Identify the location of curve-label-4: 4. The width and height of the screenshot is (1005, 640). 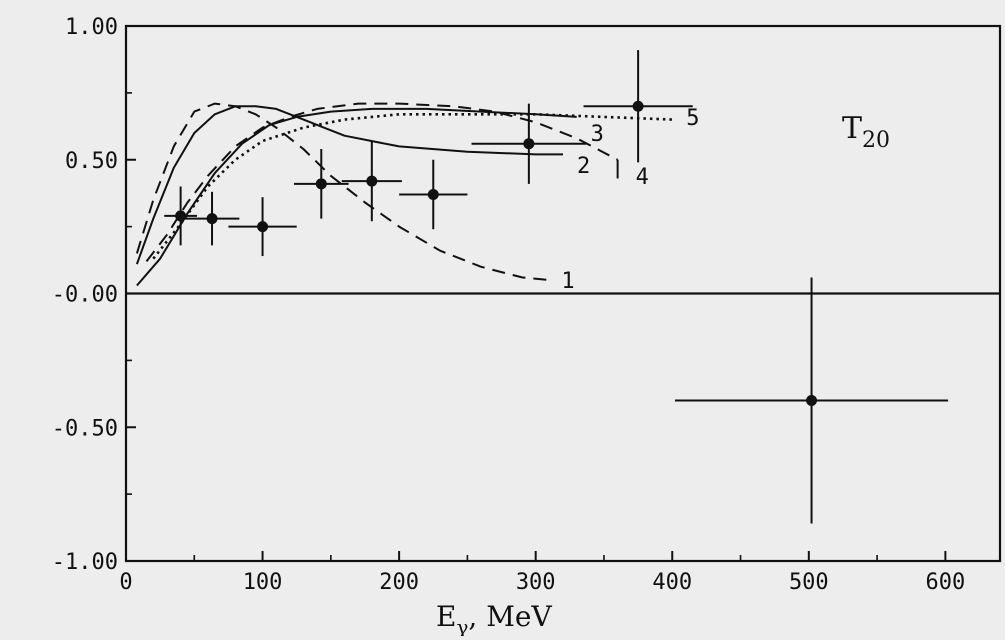
(642, 177).